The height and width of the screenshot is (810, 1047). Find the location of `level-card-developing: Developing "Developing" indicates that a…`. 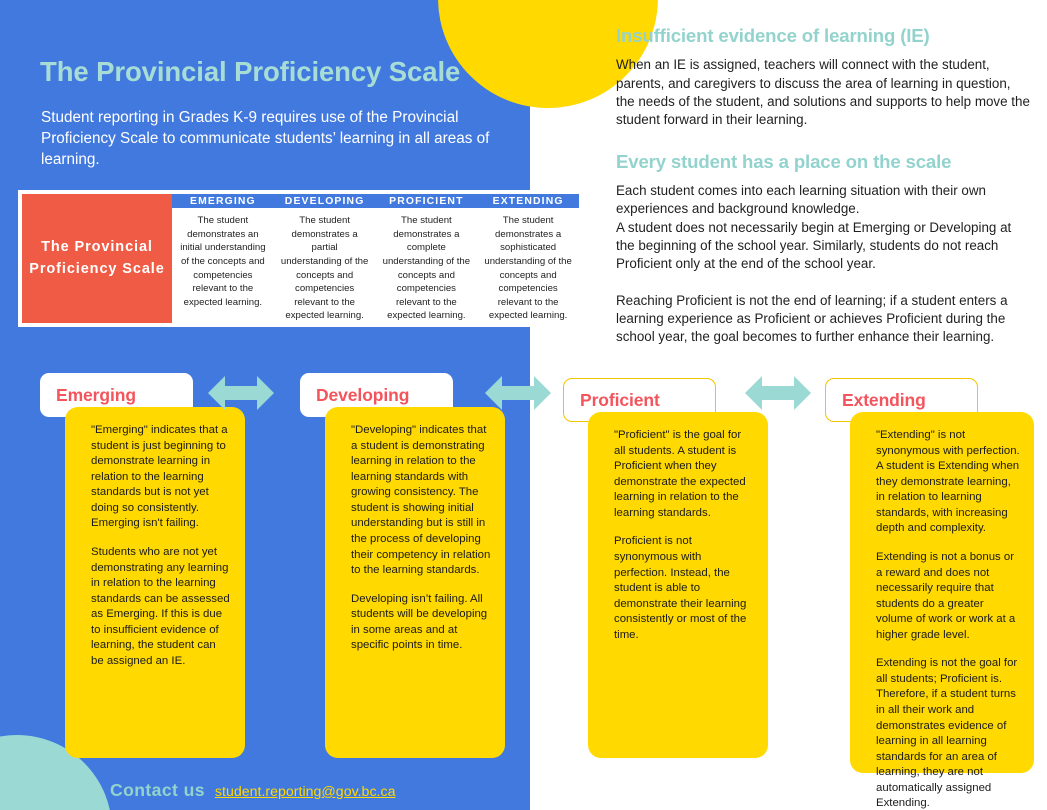

level-card-developing: Developing "Developing" indicates that a… is located at coordinates (402, 565).